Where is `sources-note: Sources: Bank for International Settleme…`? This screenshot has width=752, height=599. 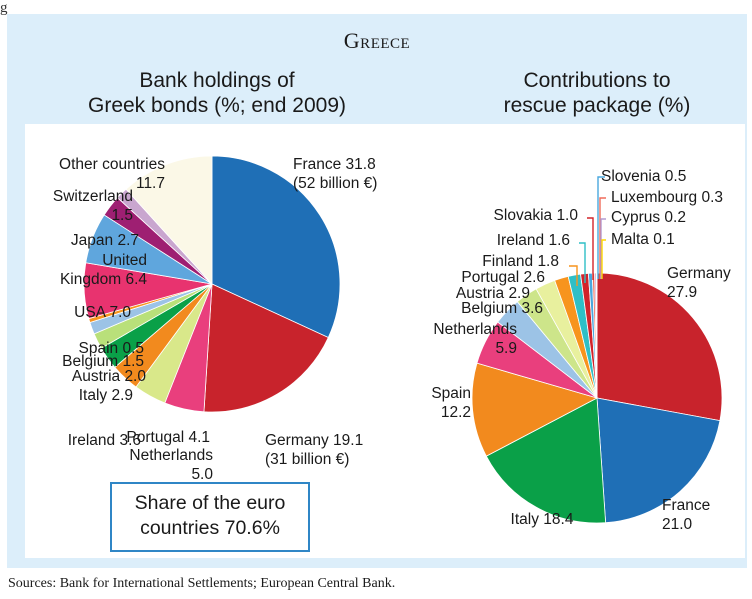 sources-note: Sources: Bank for International Settleme… is located at coordinates (202, 583).